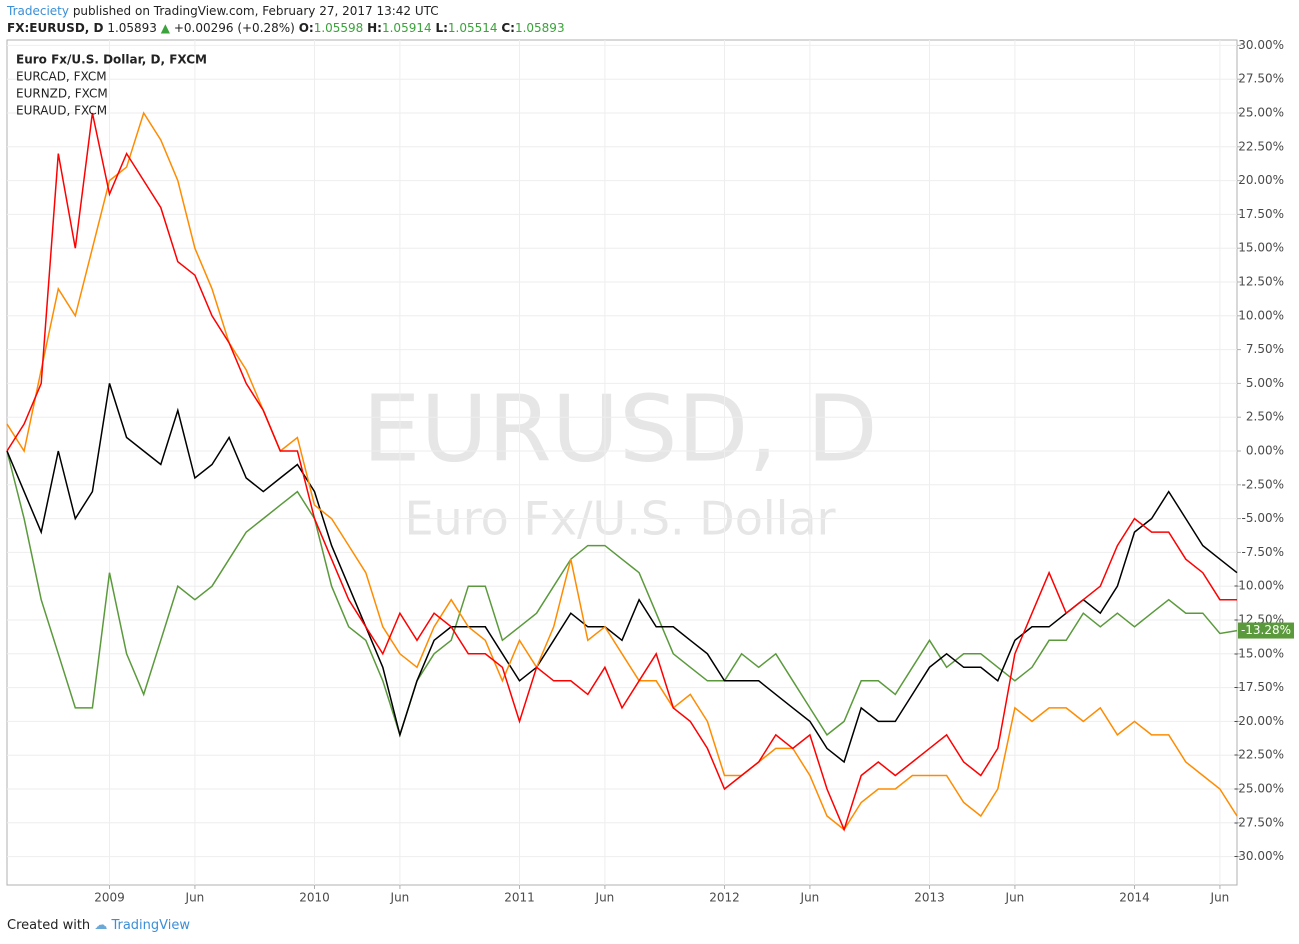 Image resolution: width=1299 pixels, height=944 pixels. What do you see at coordinates (165, 28) in the screenshot?
I see `up-arrow: ▲` at bounding box center [165, 28].